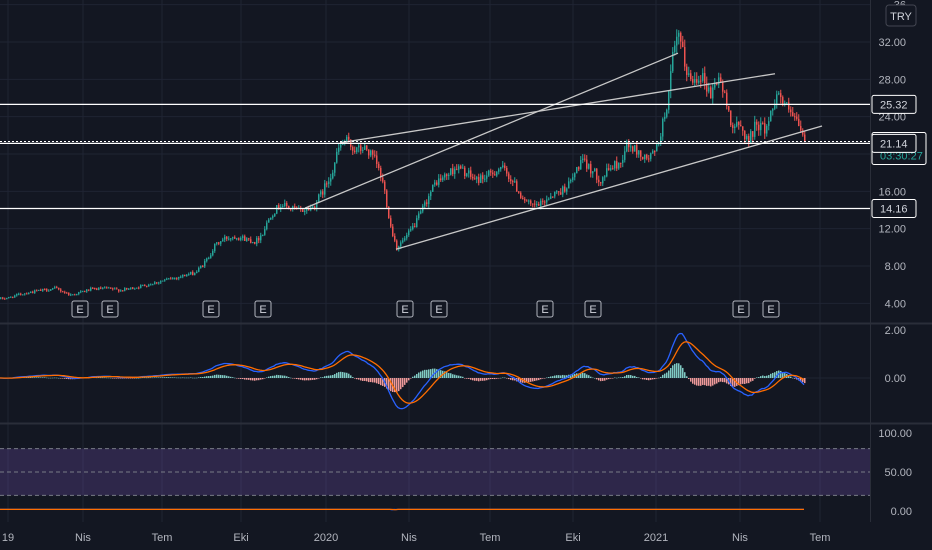 This screenshot has height=550, width=932. Describe the element at coordinates (901, 15) in the screenshot. I see `currency-tag: TRY` at that location.